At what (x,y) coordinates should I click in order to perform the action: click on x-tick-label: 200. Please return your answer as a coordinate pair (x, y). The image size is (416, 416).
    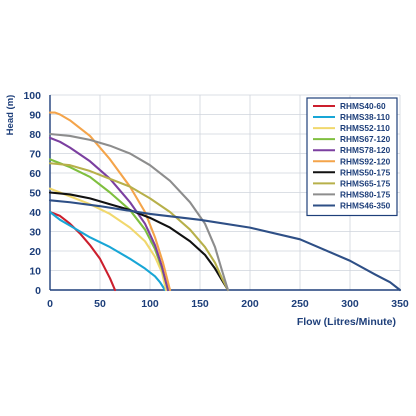
    Looking at the image, I should click on (250, 304).